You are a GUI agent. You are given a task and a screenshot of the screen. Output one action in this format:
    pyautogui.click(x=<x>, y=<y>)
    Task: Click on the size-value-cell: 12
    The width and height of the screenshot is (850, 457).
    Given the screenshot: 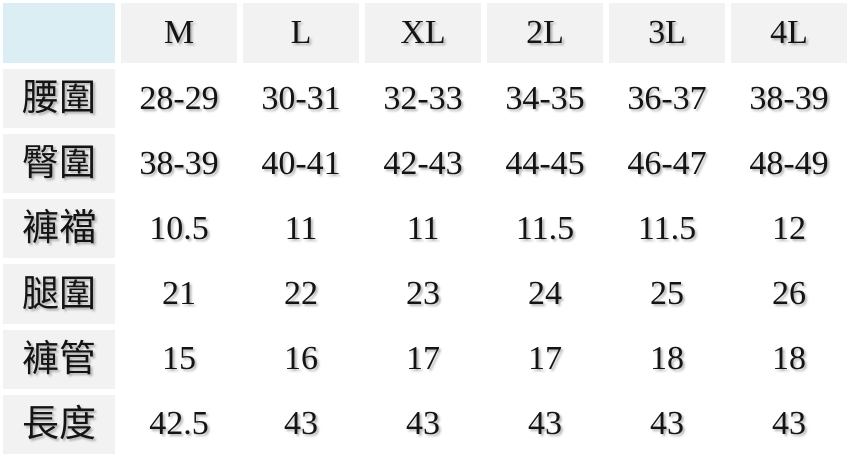 What is the action you would take?
    pyautogui.click(x=789, y=229)
    